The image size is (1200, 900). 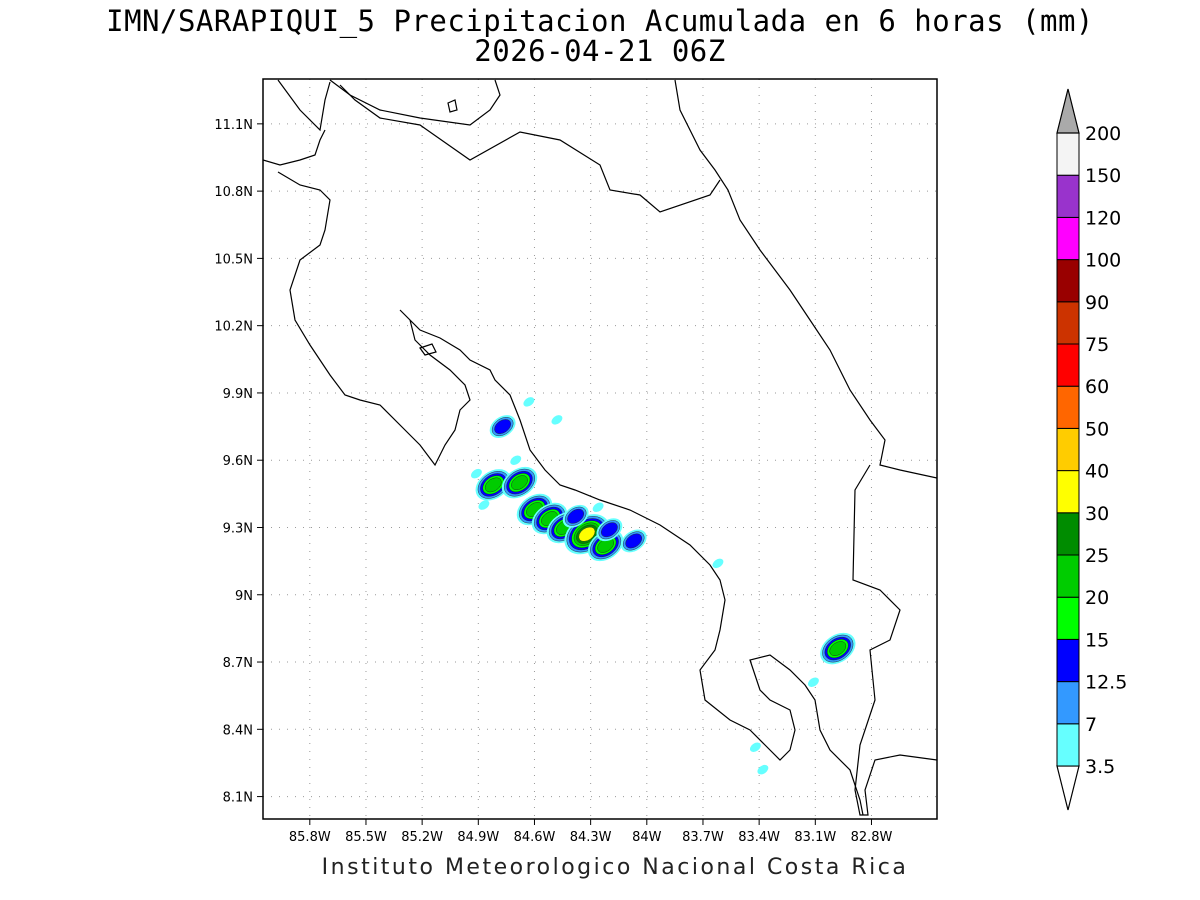 What do you see at coordinates (238, 461) in the screenshot?
I see `lat-tick-label: 9.6N` at bounding box center [238, 461].